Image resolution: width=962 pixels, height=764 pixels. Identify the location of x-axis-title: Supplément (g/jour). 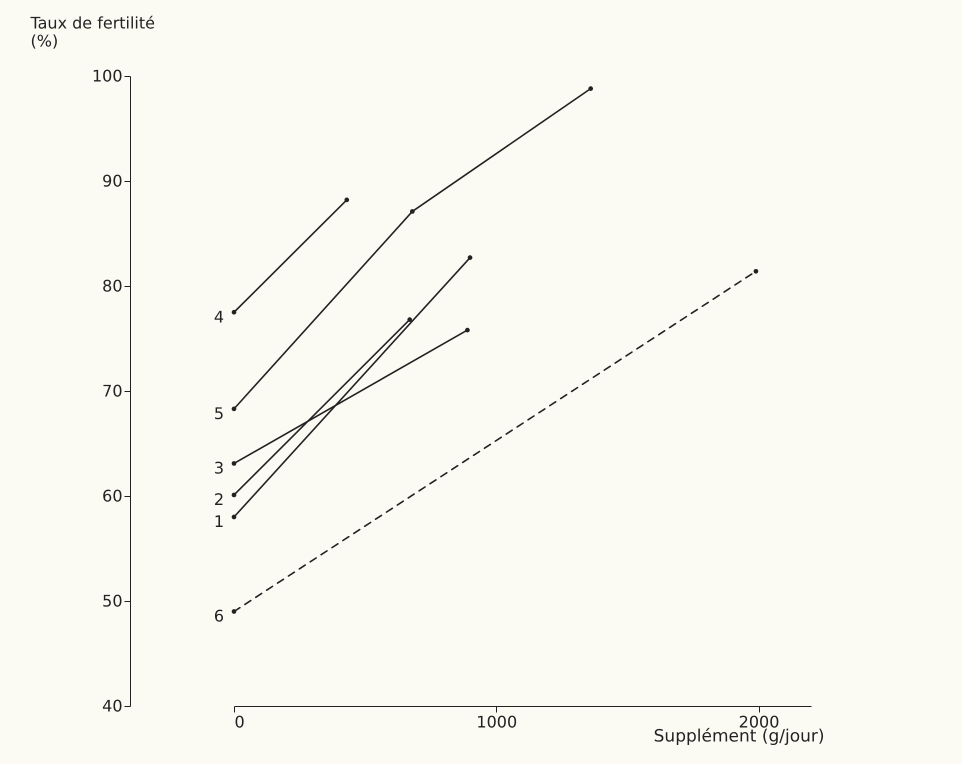
(739, 736).